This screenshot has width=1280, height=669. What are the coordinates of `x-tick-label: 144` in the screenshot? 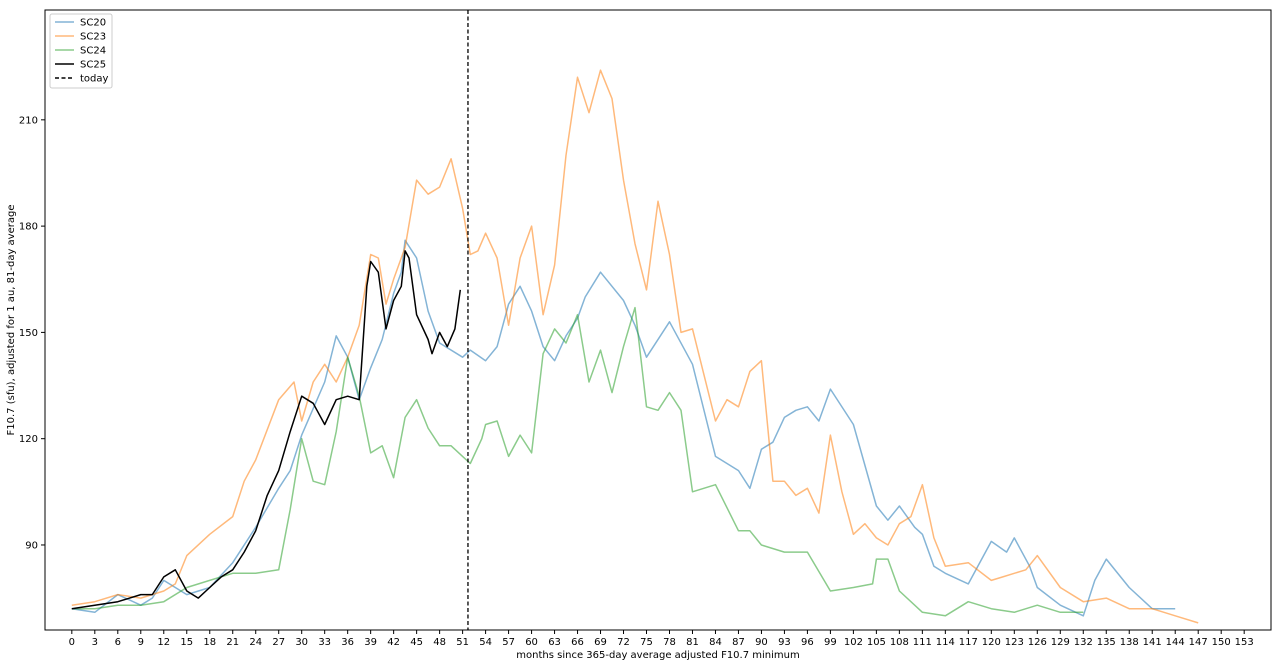 It's located at (1175, 642).